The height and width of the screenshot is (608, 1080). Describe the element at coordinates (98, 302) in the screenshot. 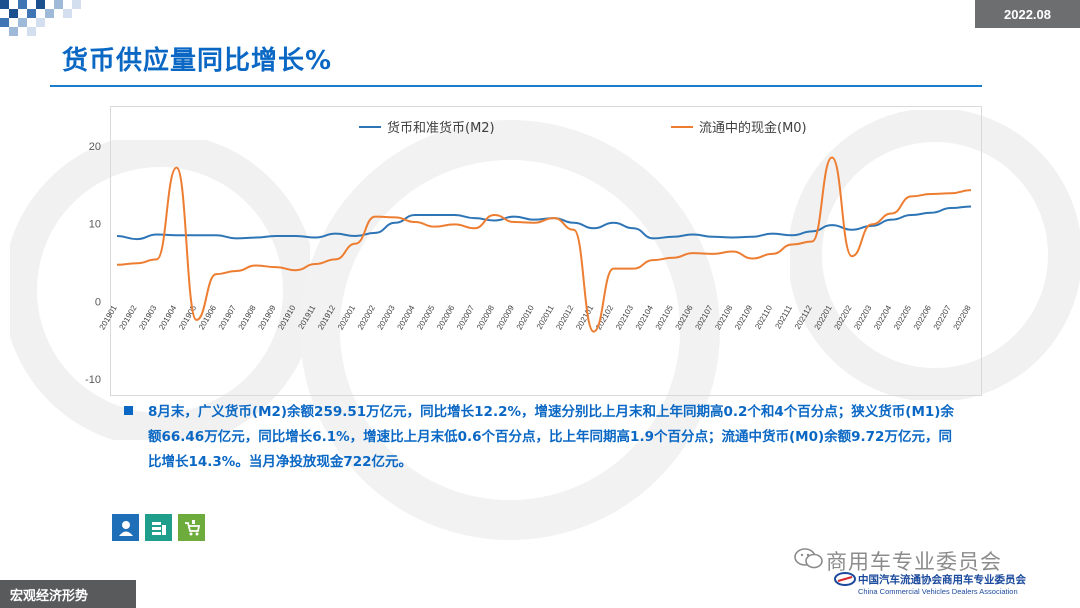

I see `y-tick-label: 0` at that location.